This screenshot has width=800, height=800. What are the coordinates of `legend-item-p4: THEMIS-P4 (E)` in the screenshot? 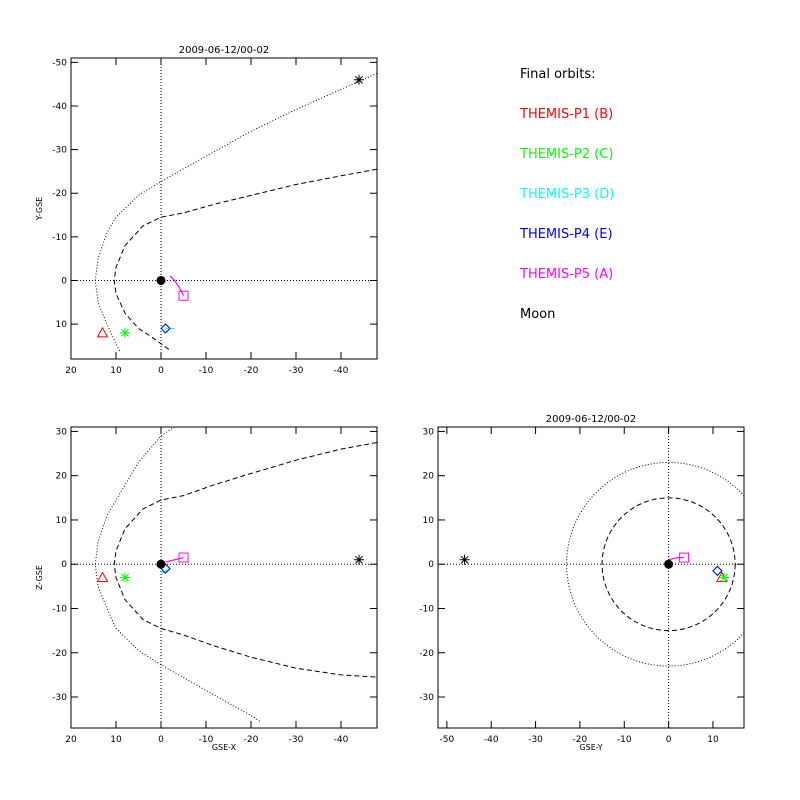 It's located at (566, 234).